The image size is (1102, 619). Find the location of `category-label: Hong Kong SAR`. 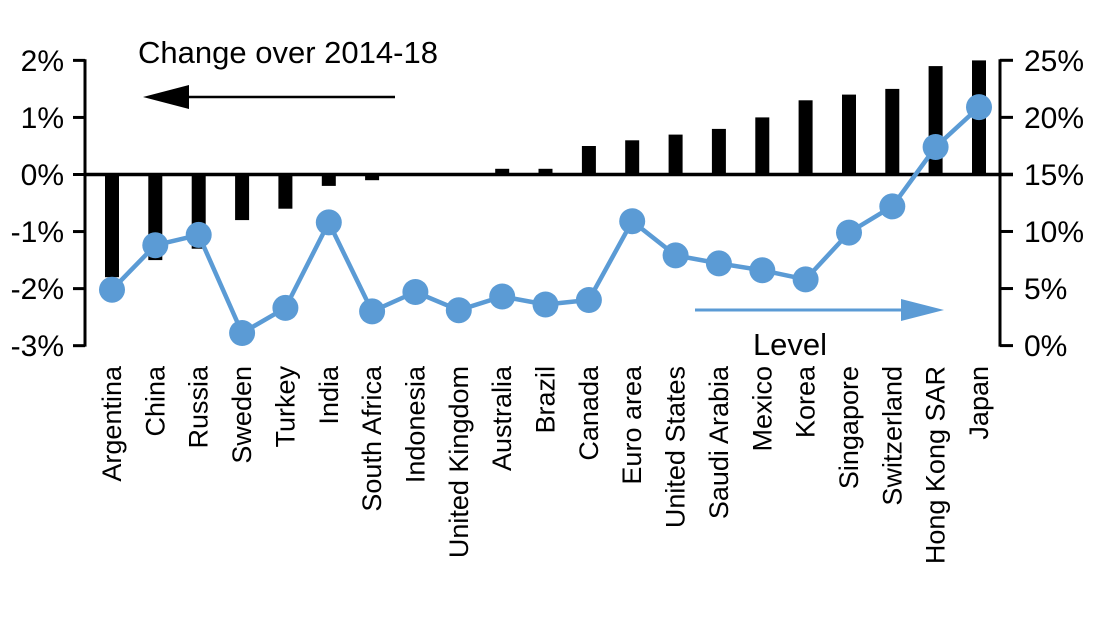

category-label: Hong Kong SAR is located at coordinates (936, 465).